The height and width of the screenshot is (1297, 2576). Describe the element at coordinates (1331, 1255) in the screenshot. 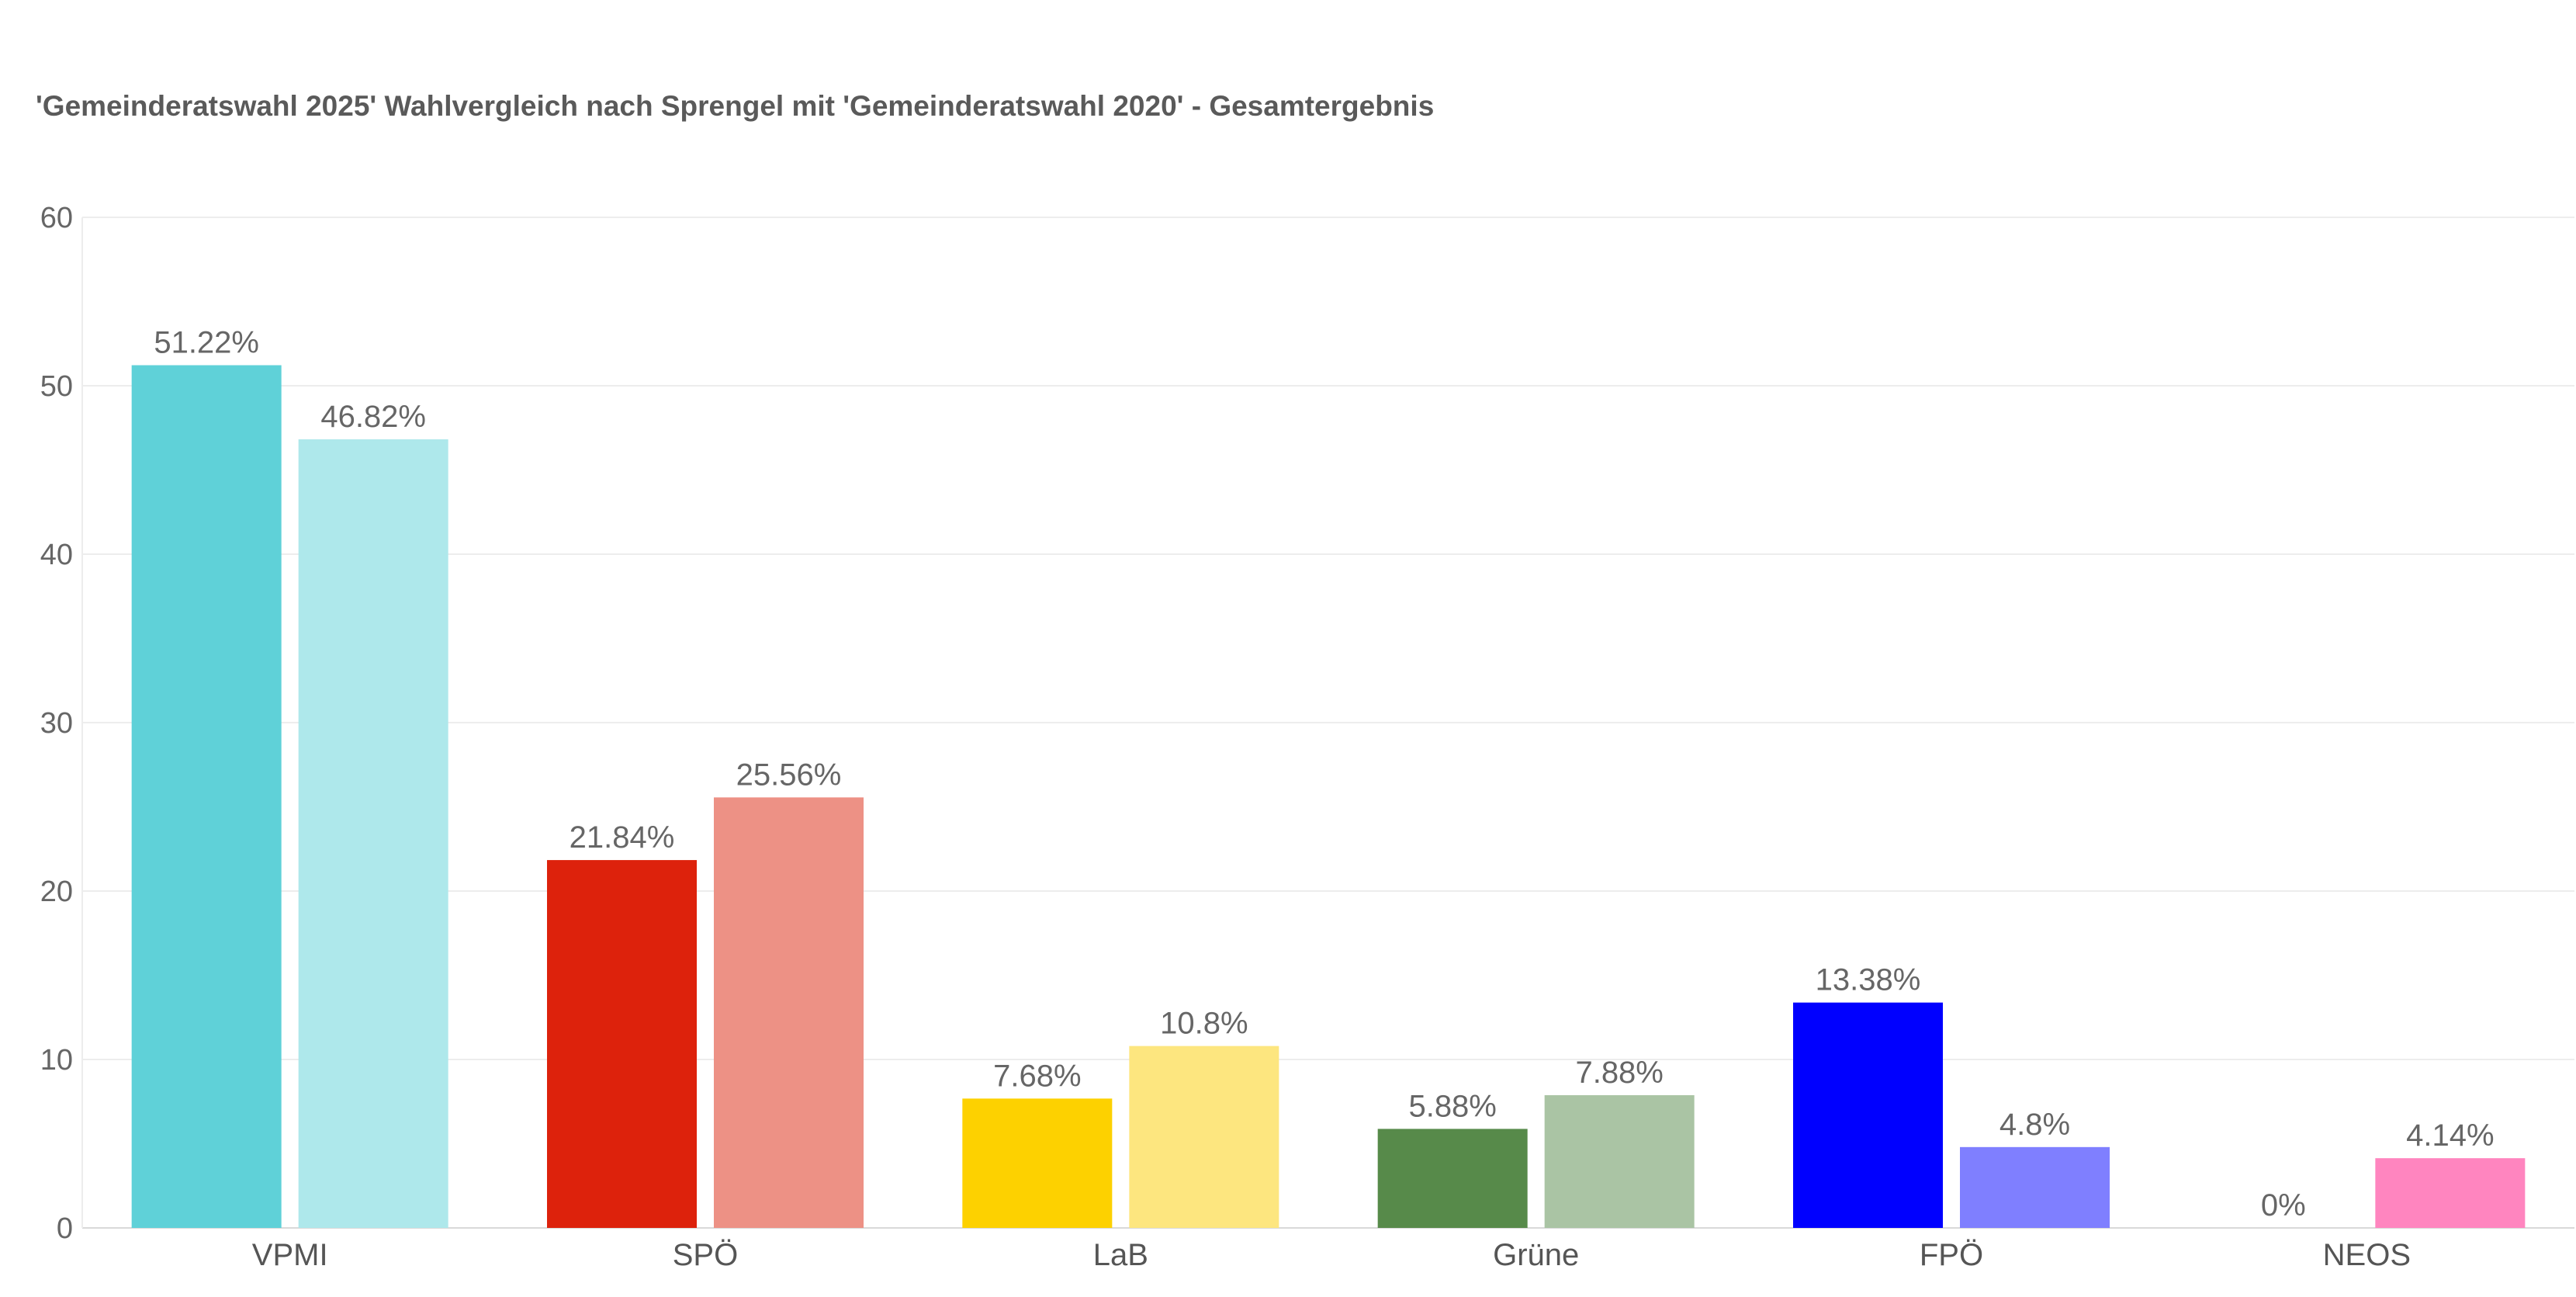

I see `x-axis: VPMI SPÖ LaB Grüne FPÖ NEOS` at that location.